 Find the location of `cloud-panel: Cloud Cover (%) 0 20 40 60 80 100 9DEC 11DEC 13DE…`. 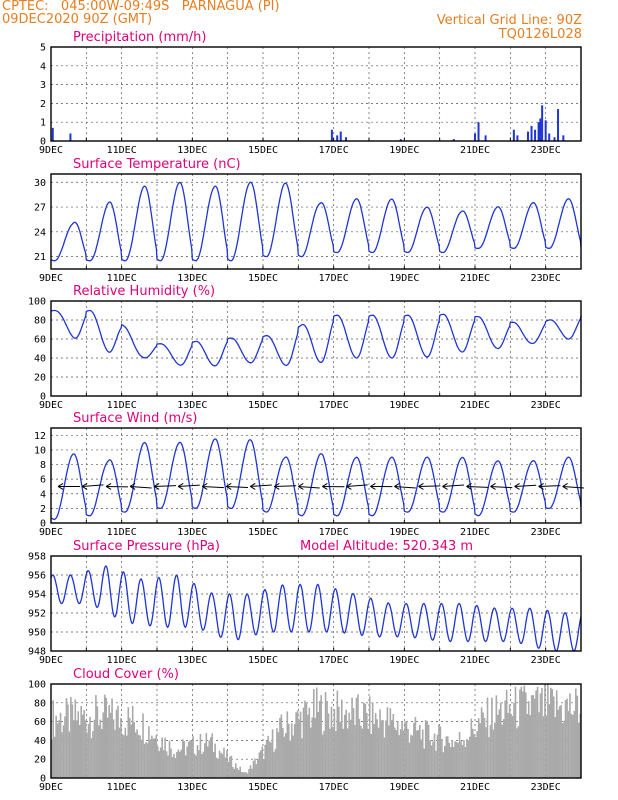

cloud-panel: Cloud Cover (%) 0 20 40 60 80 100 9DEC 11DEC 13DE… is located at coordinates (305, 730).